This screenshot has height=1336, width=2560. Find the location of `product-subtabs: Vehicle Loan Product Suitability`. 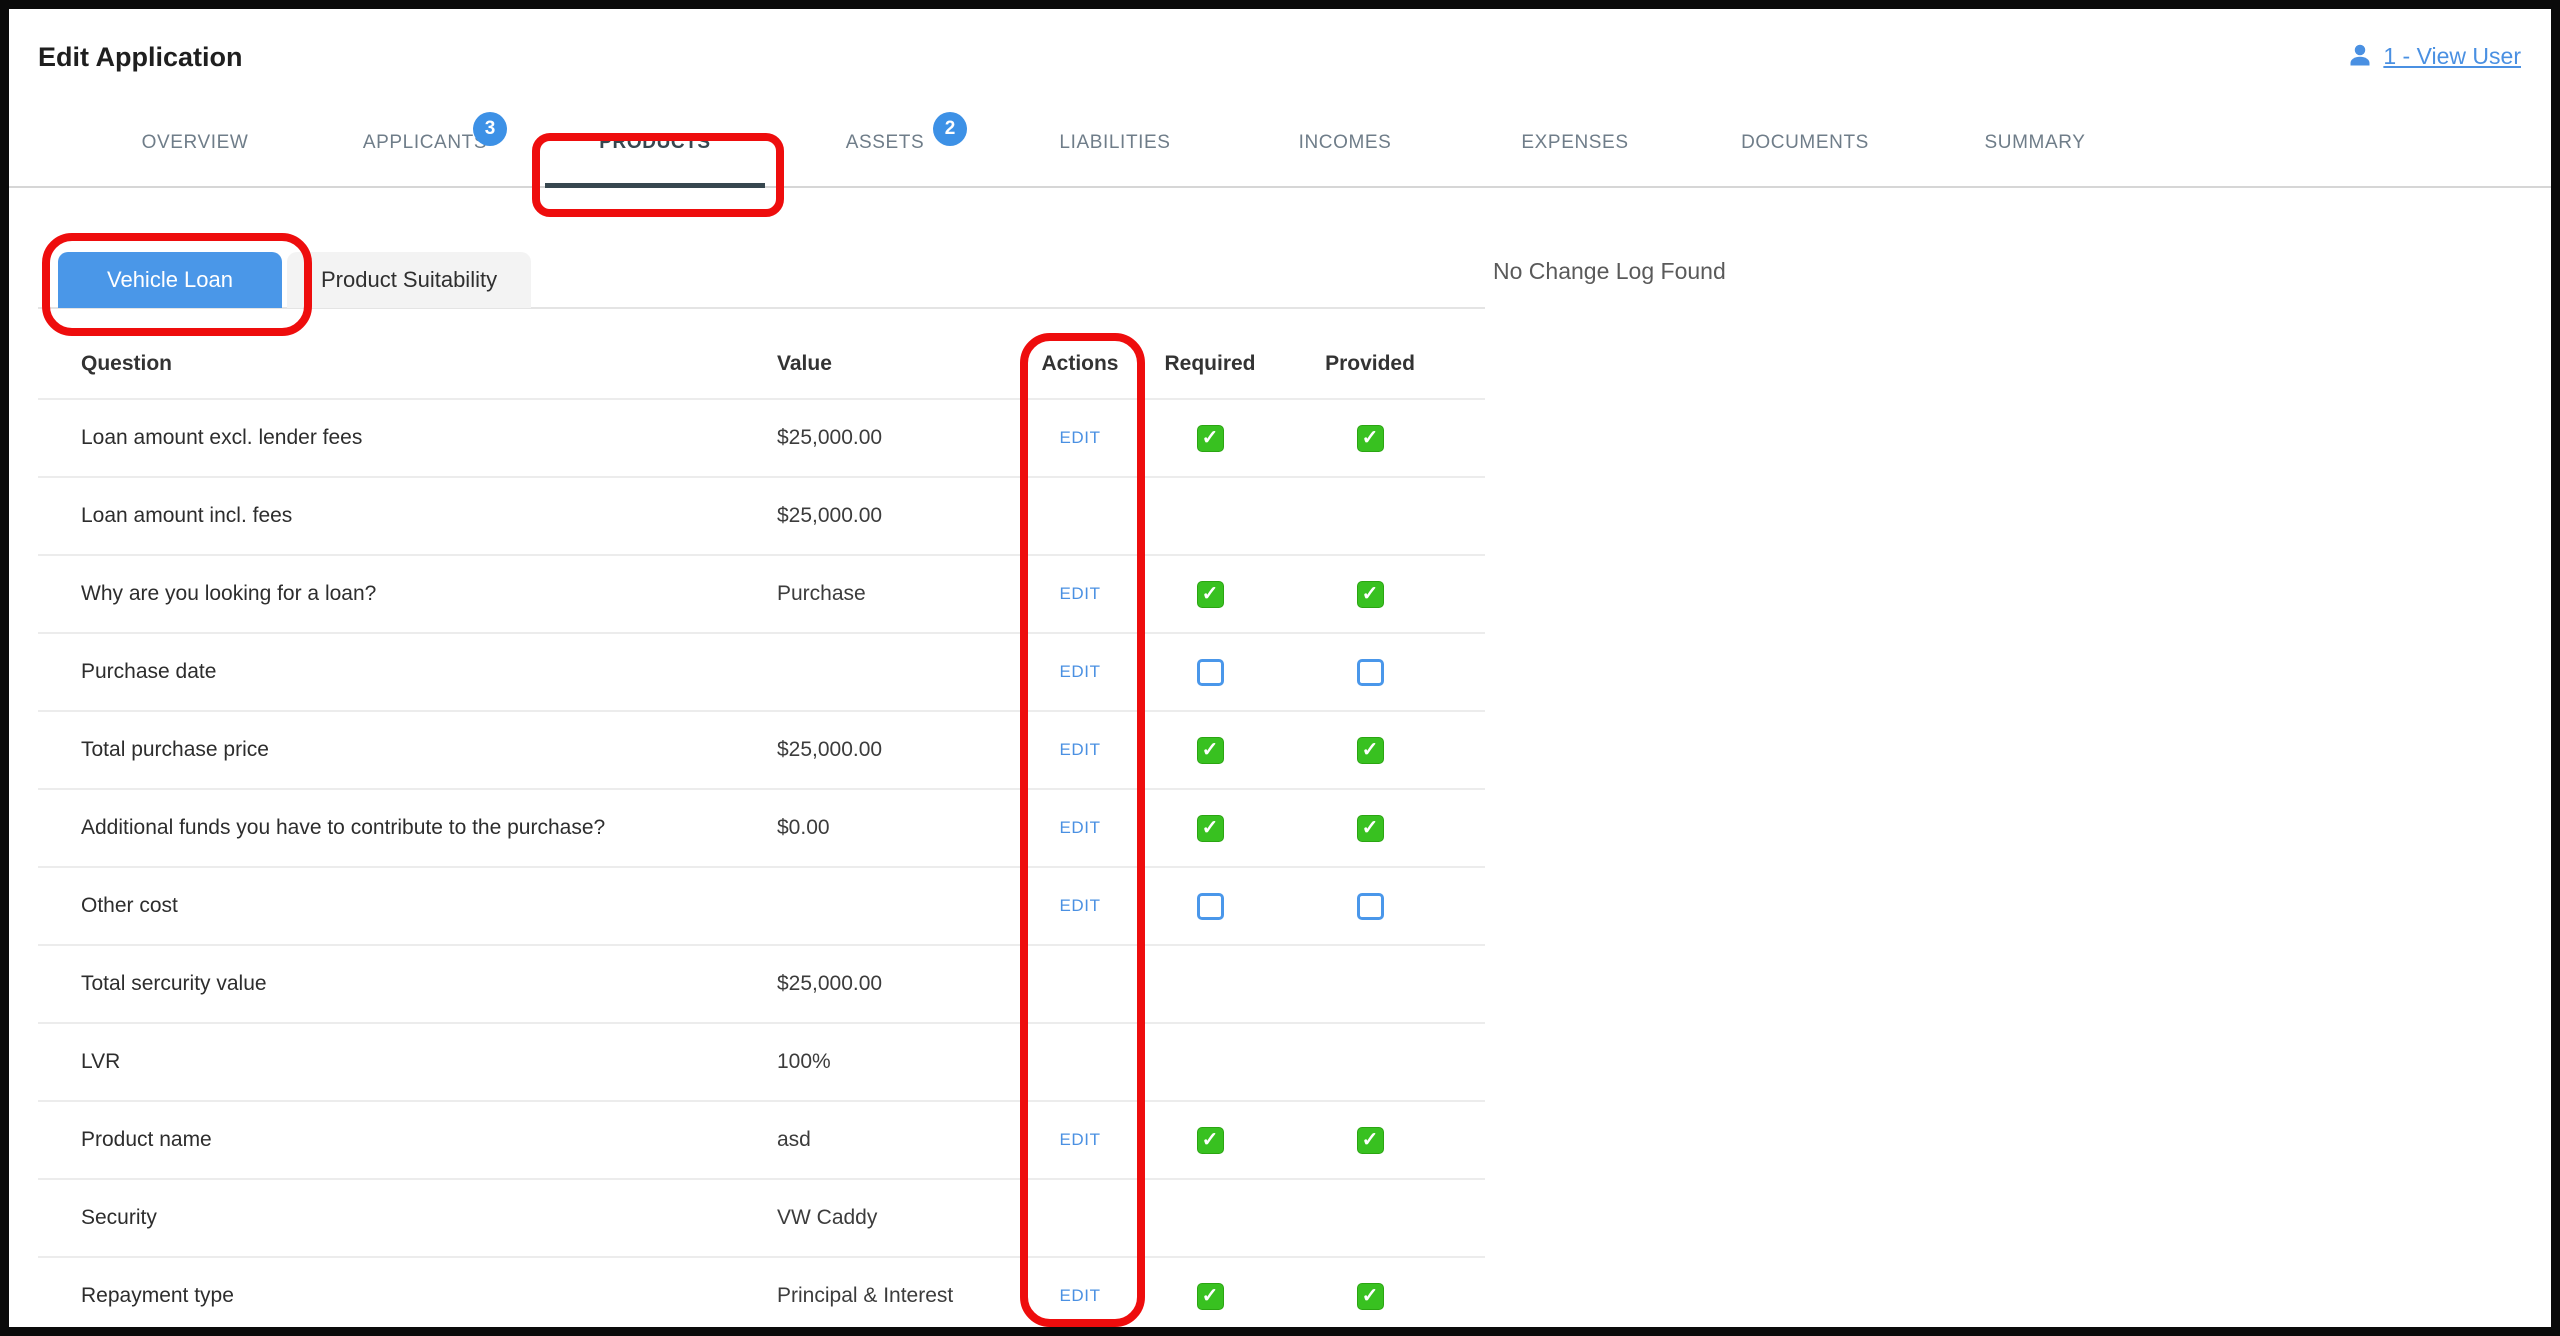

product-subtabs: Vehicle Loan Product Suitability is located at coordinates (297, 280).